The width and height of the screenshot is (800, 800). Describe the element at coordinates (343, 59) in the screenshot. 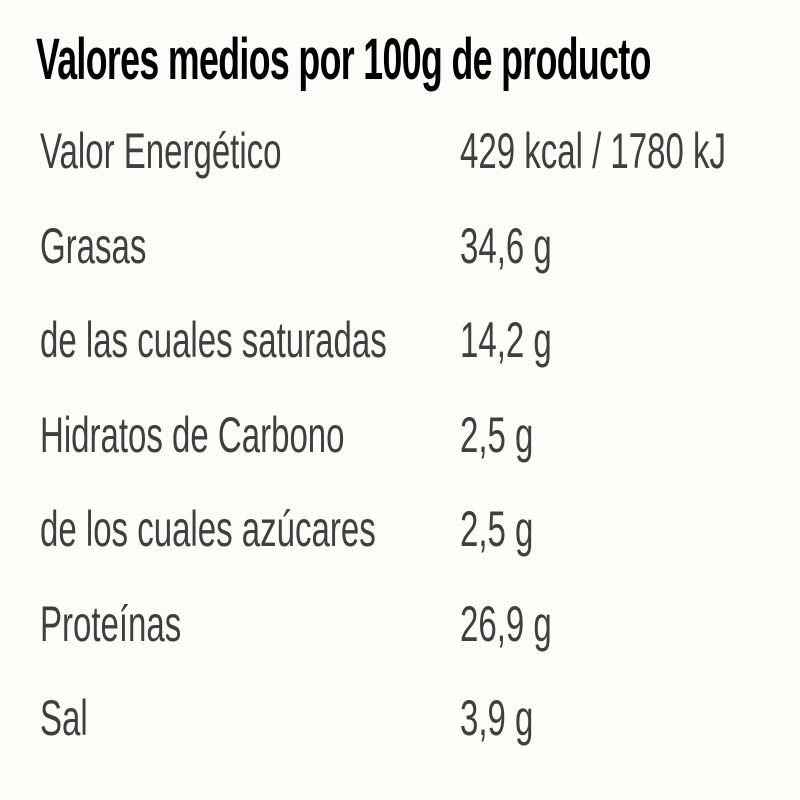

I see `title: Valores medios por 100g de producto` at that location.